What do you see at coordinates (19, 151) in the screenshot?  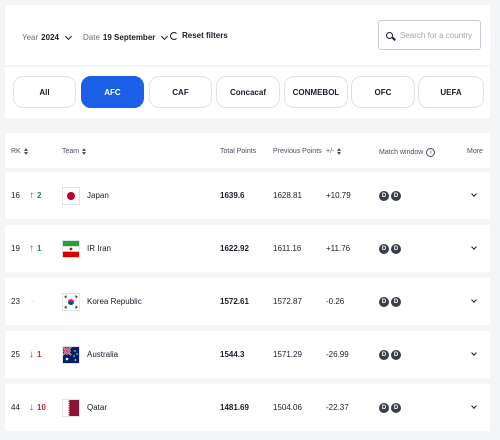 I see `header-rk: RK` at bounding box center [19, 151].